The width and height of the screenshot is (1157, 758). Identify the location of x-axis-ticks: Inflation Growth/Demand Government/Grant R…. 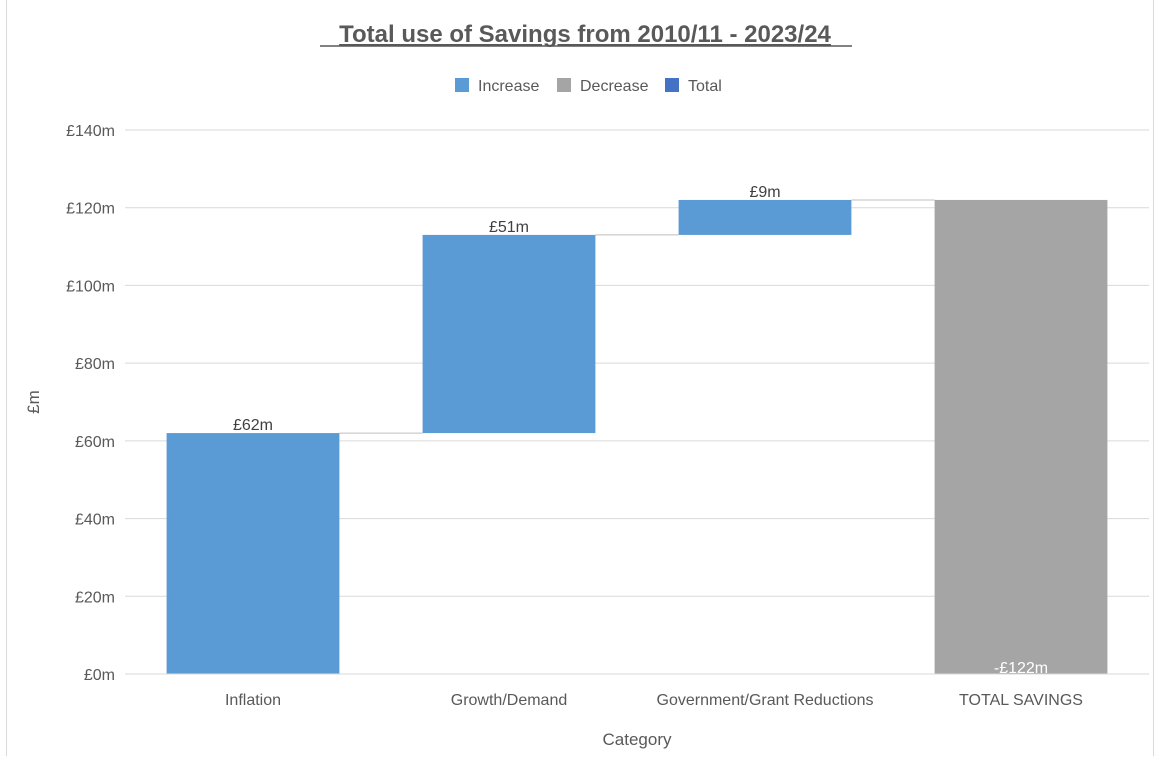
(654, 700).